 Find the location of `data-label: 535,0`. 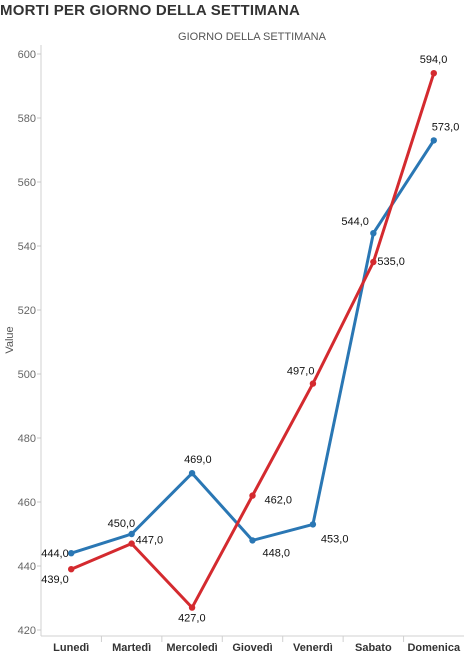

data-label: 535,0 is located at coordinates (391, 262).